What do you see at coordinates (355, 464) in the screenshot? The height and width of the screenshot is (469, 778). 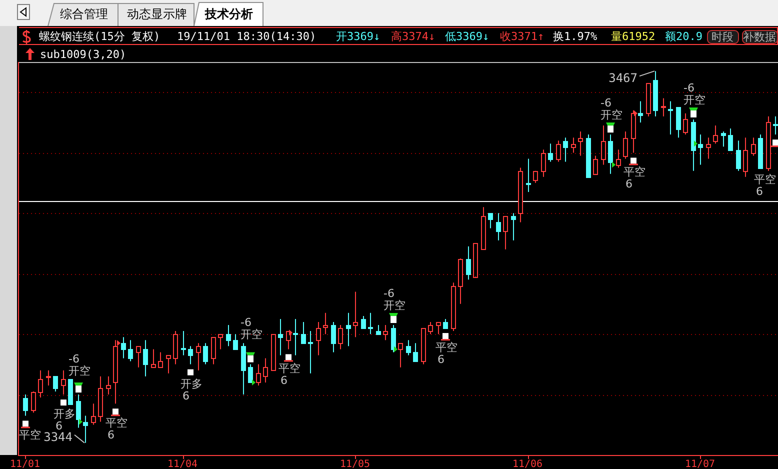 I see `x-tick-label: 11/05` at bounding box center [355, 464].